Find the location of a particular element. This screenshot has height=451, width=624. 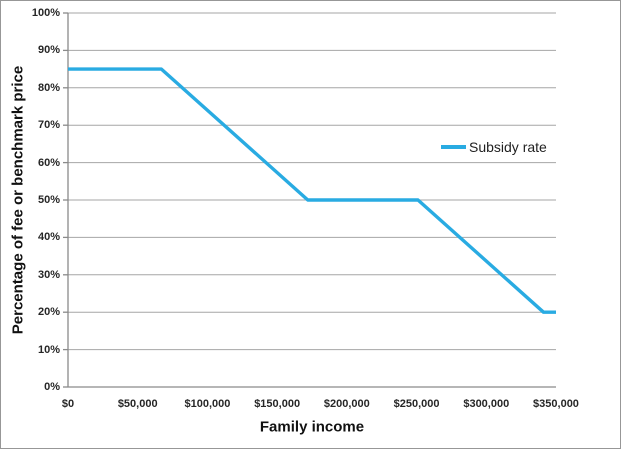

x-tick-label: $350,000 is located at coordinates (556, 404).